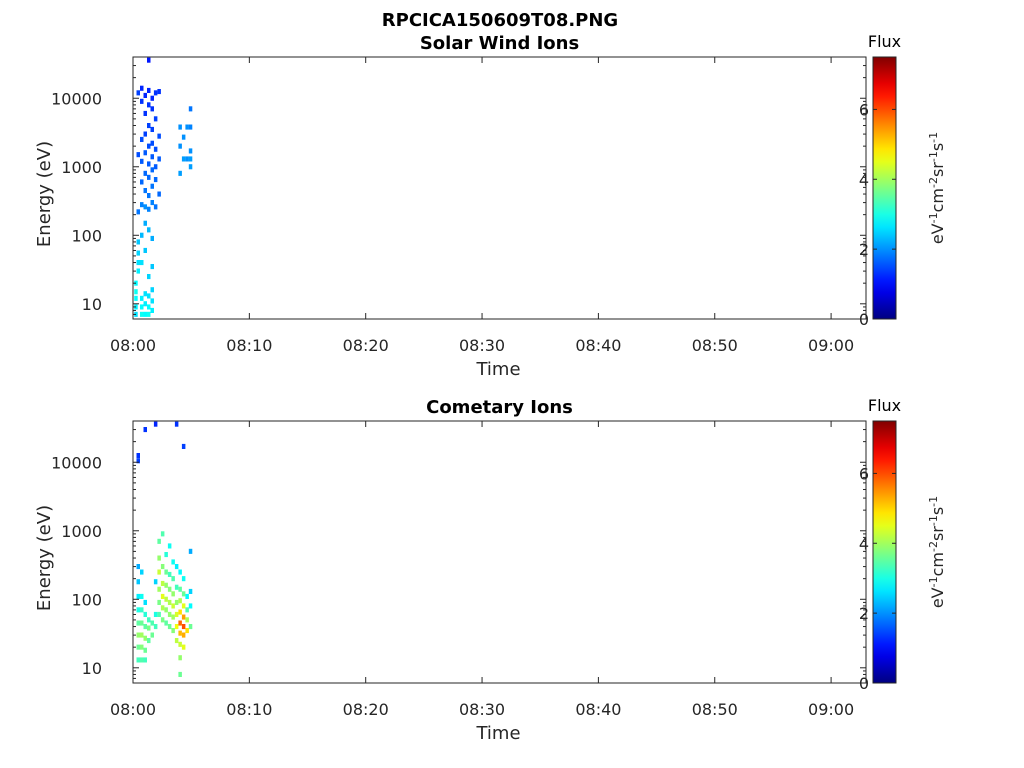 The width and height of the screenshot is (1024, 768). What do you see at coordinates (76, 98) in the screenshot?
I see `y-tick-label: 10000` at bounding box center [76, 98].